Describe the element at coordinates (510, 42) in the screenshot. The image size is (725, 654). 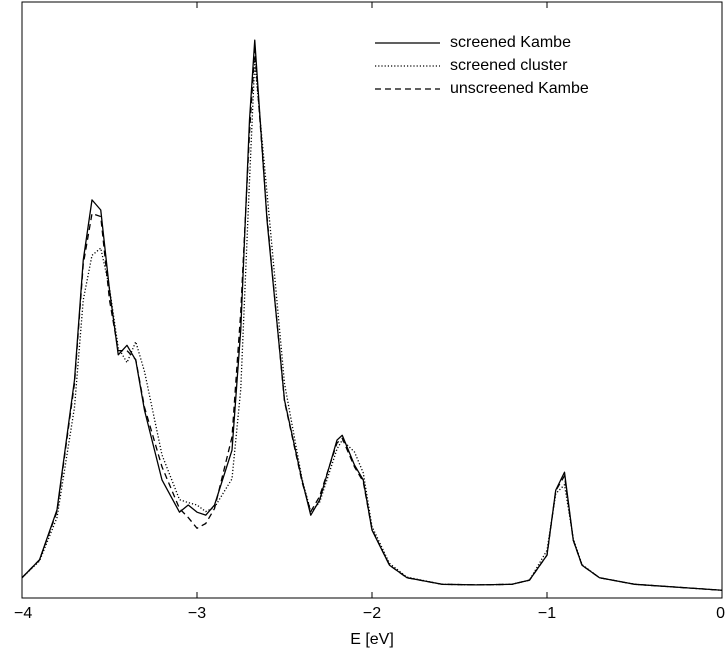
I see `legend-label: screened Kambe` at that location.